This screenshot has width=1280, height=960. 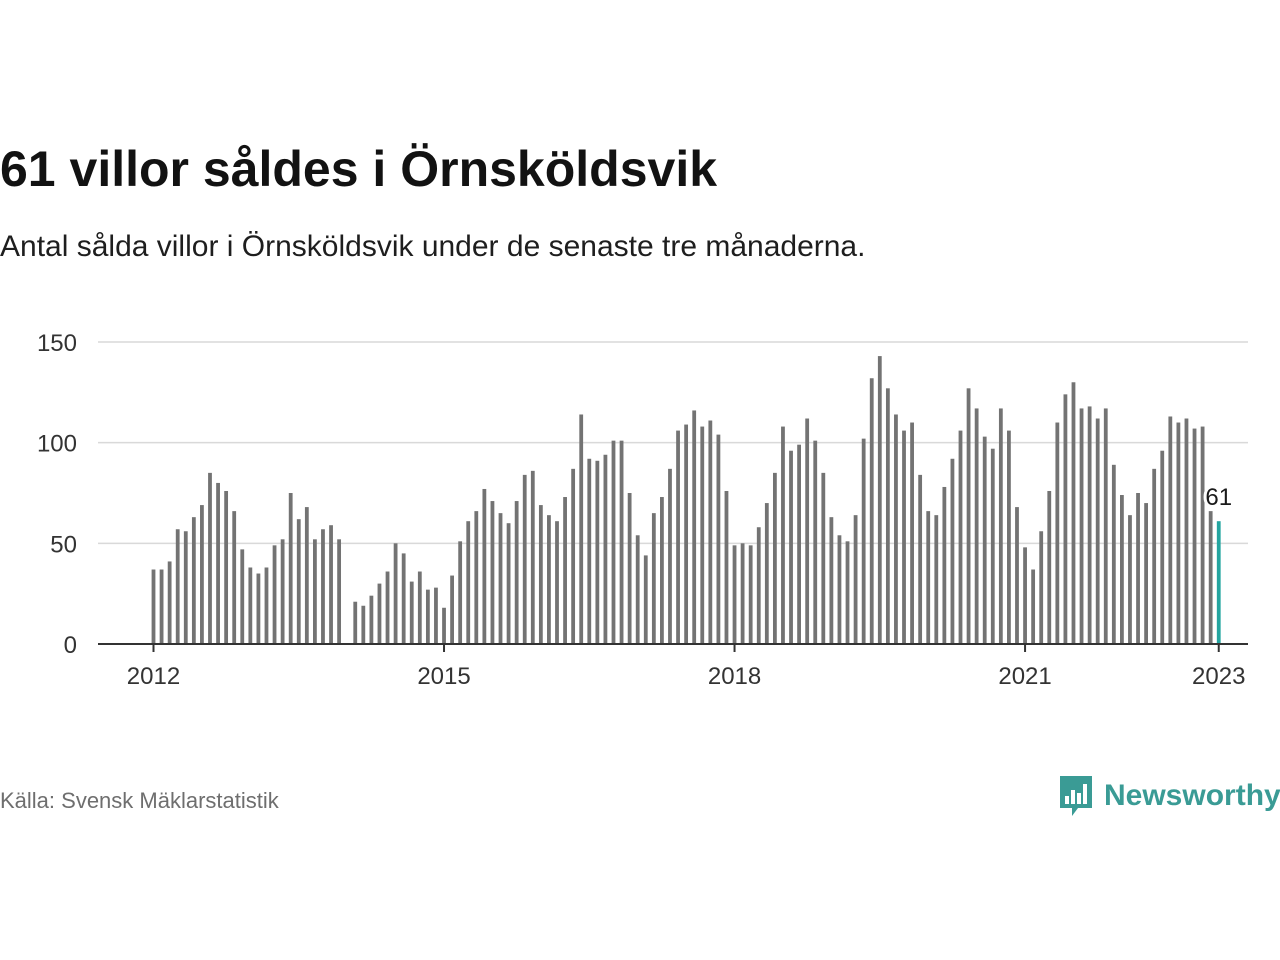 I want to click on highlight-value-label: 61, so click(x=1218, y=497).